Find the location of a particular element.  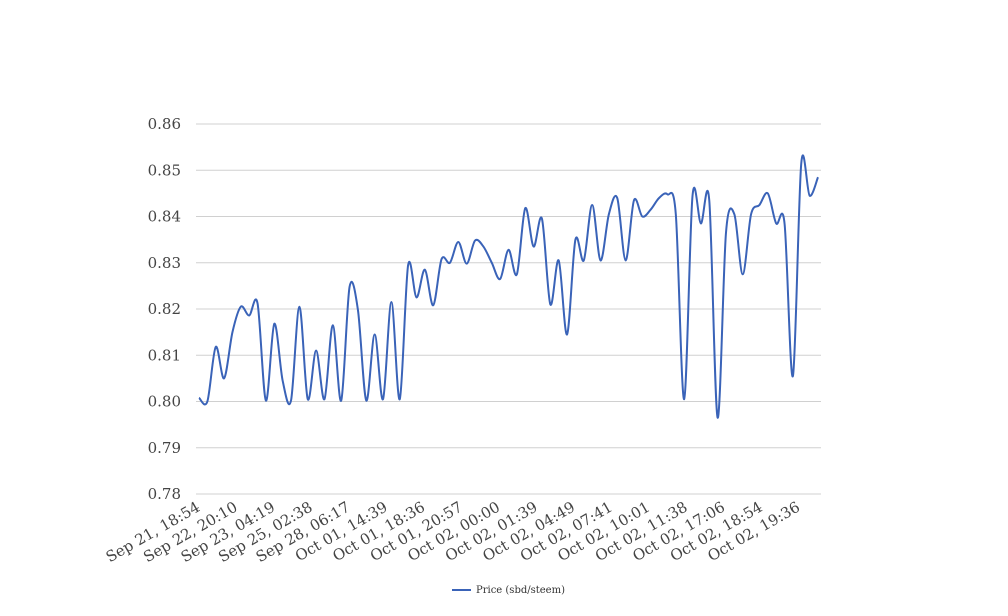

y-tick-label: 0.82 is located at coordinates (164, 309).